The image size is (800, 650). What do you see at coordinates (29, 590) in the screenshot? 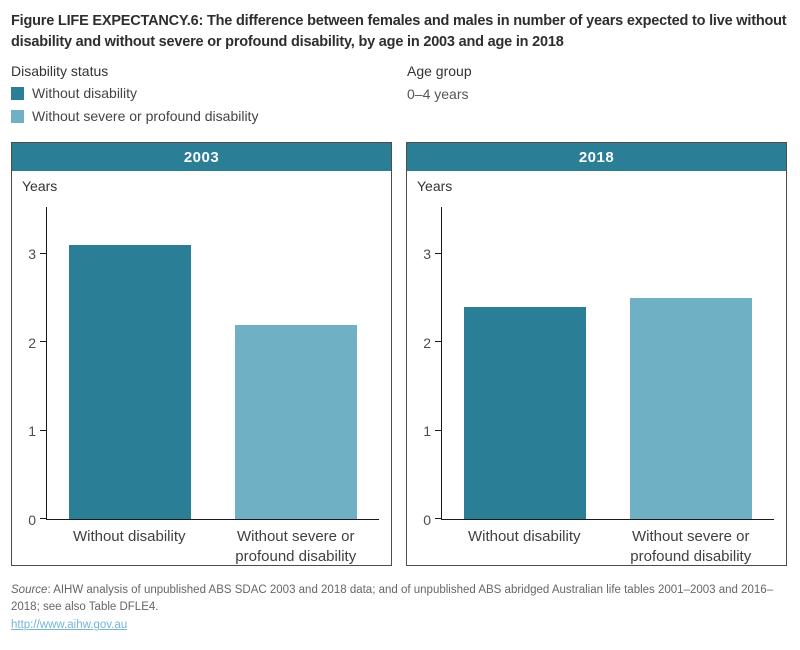
I see `source-label: Source` at bounding box center [29, 590].